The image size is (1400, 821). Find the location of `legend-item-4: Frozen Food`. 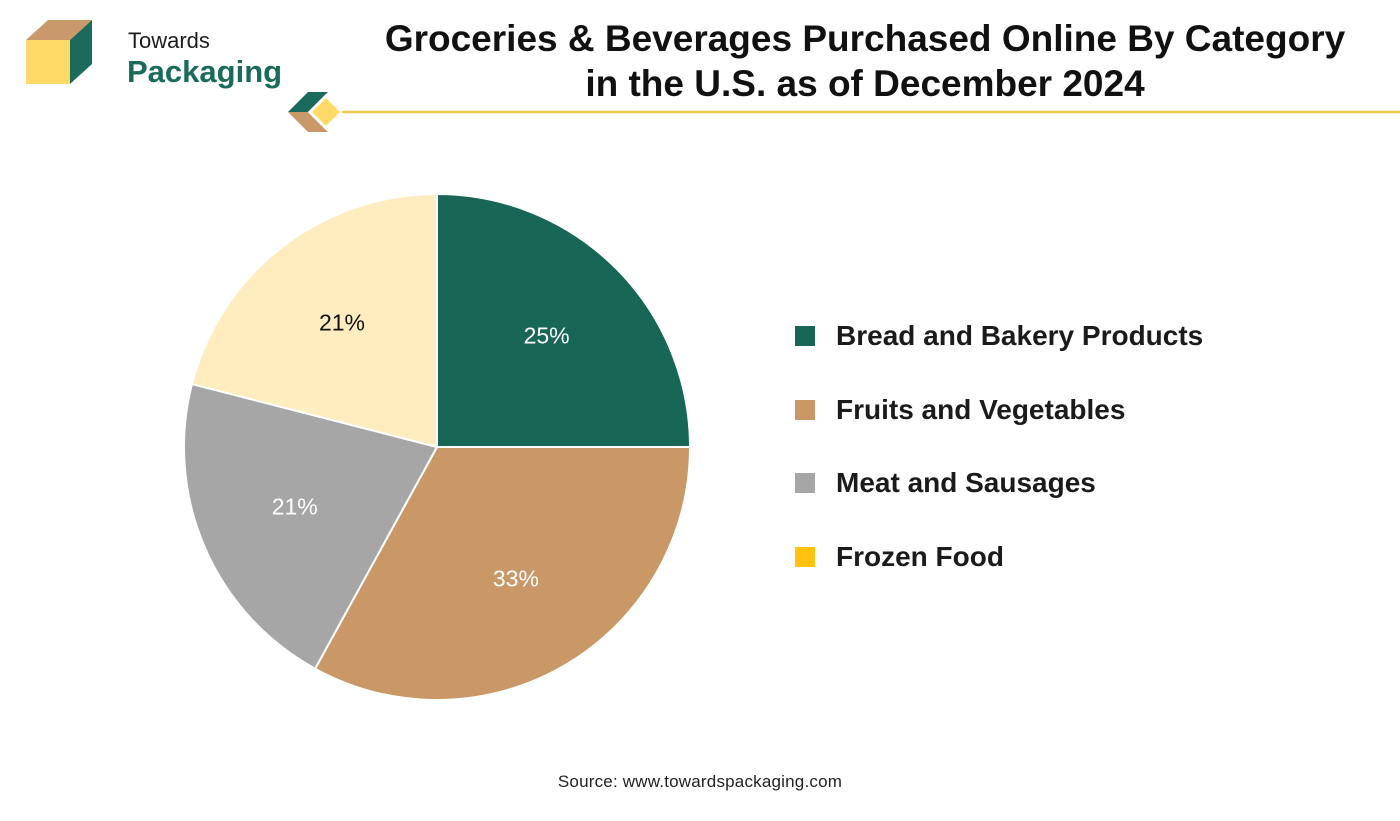

legend-item-4: Frozen Food is located at coordinates (999, 557).